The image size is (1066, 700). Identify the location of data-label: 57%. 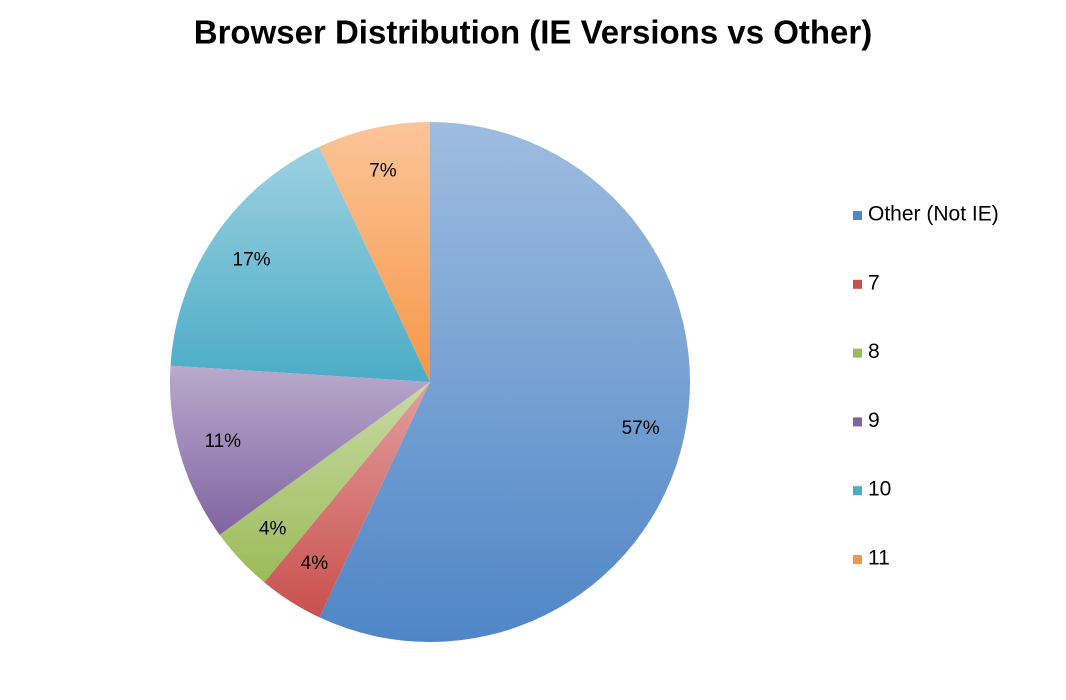
(641, 428).